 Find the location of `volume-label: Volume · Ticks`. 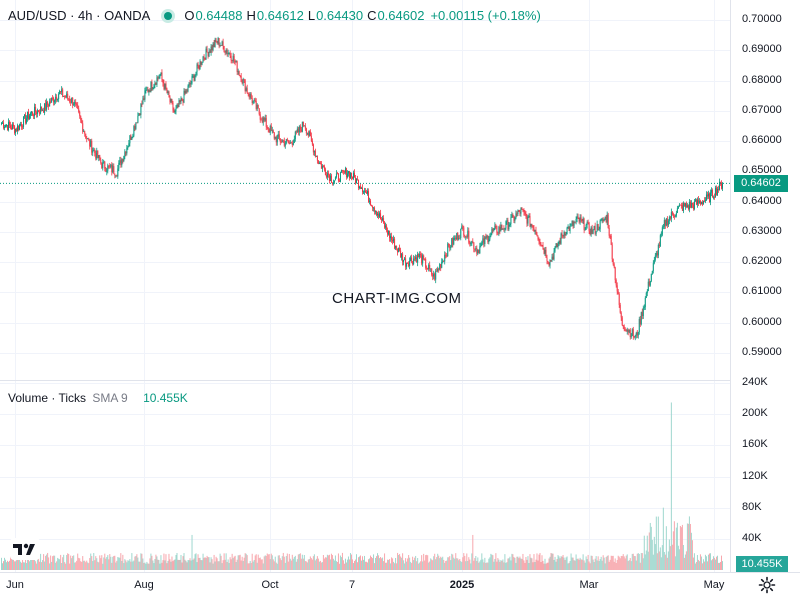

volume-label: Volume · Ticks is located at coordinates (47, 398).